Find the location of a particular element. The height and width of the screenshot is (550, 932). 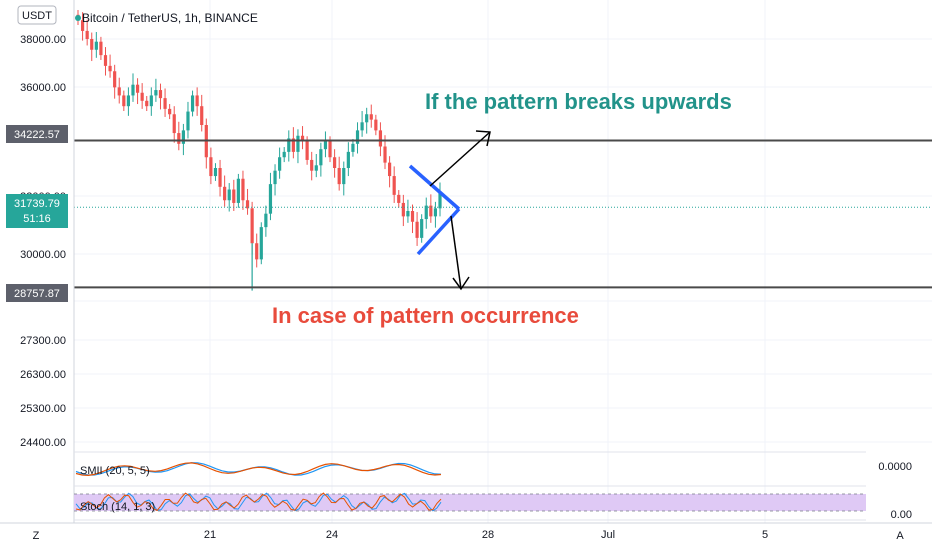

breakout-up-arrowhead is located at coordinates (483, 138).